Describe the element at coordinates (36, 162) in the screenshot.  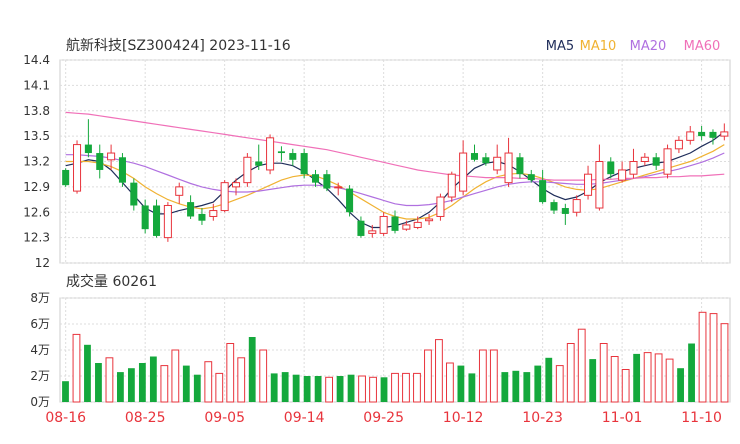
I see `price-tick-label: 13.2` at that location.